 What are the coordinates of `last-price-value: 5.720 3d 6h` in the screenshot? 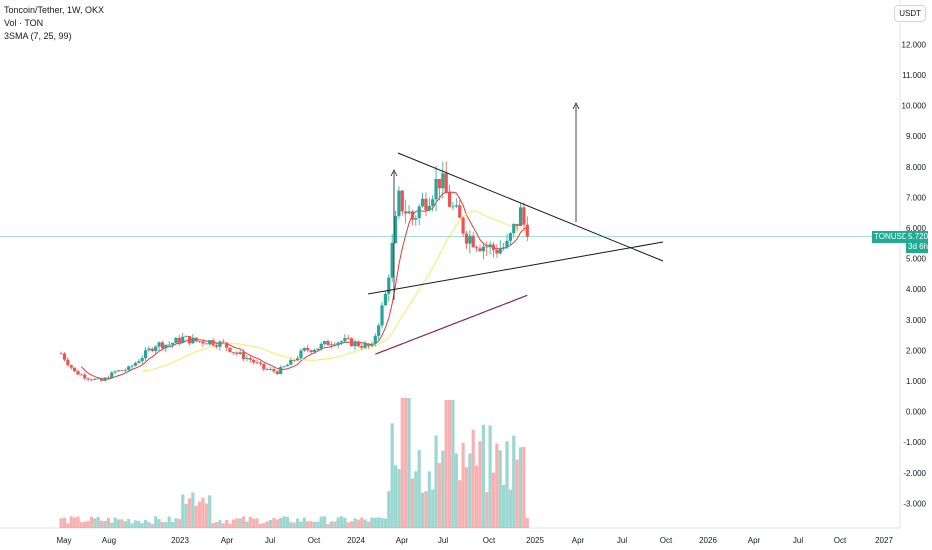 It's located at (917, 241).